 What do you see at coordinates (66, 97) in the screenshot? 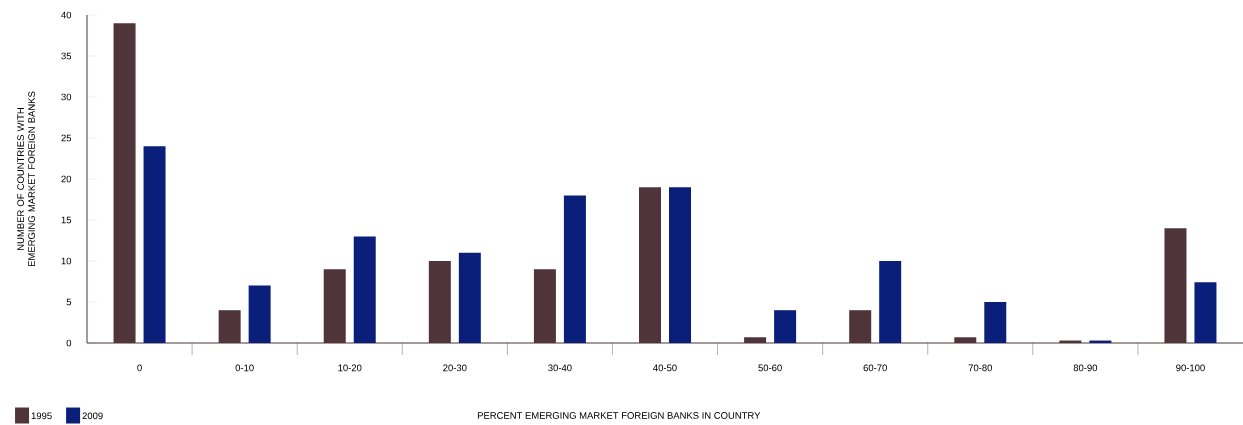
I see `y-tick-label: 30` at bounding box center [66, 97].